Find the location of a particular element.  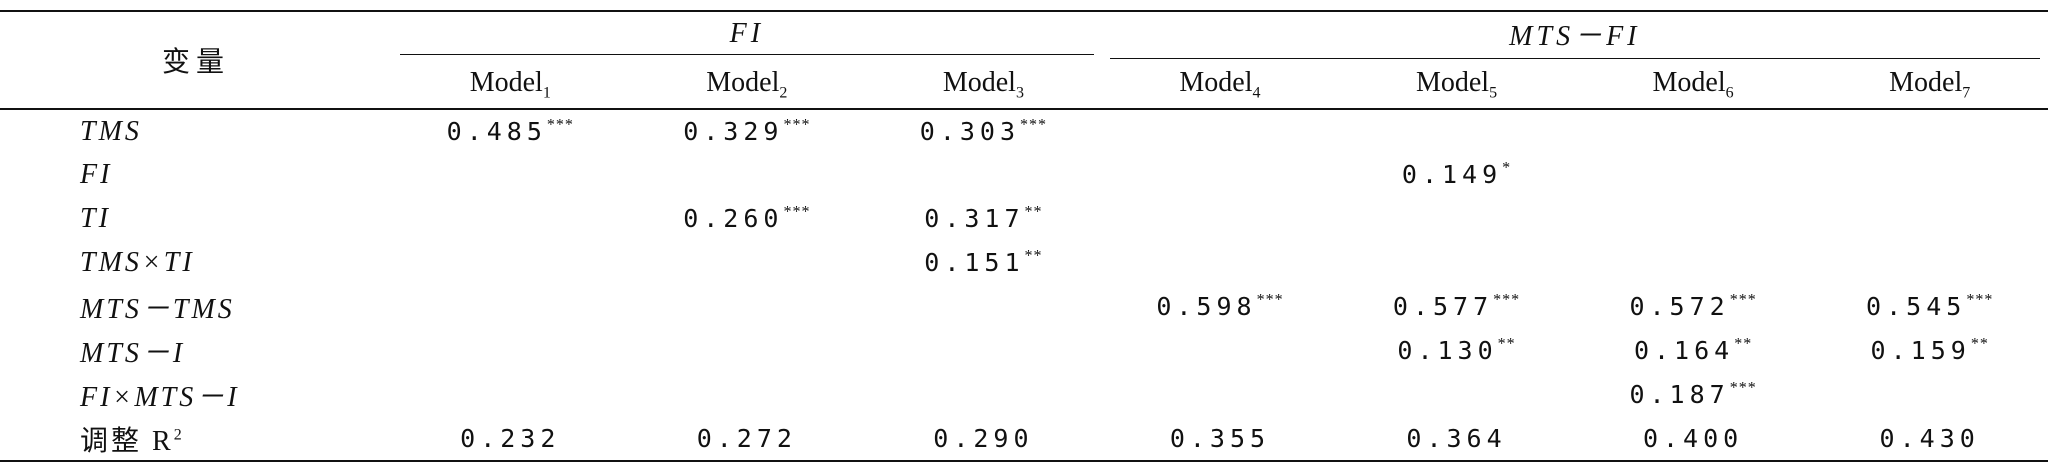

coefficient: 0.577 is located at coordinates (1443, 306).